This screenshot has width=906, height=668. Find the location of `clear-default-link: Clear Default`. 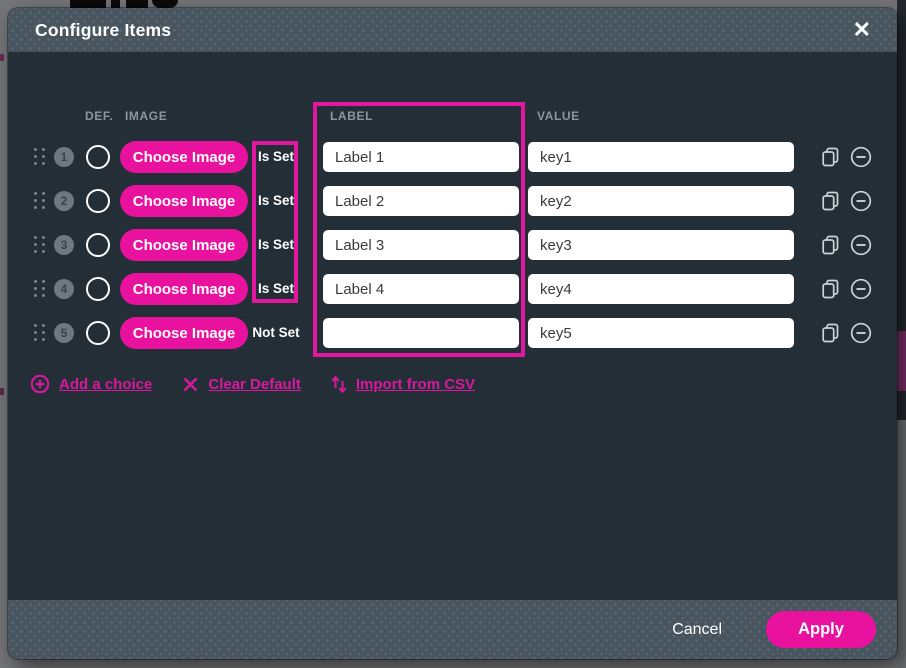

clear-default-link: Clear Default is located at coordinates (241, 384).